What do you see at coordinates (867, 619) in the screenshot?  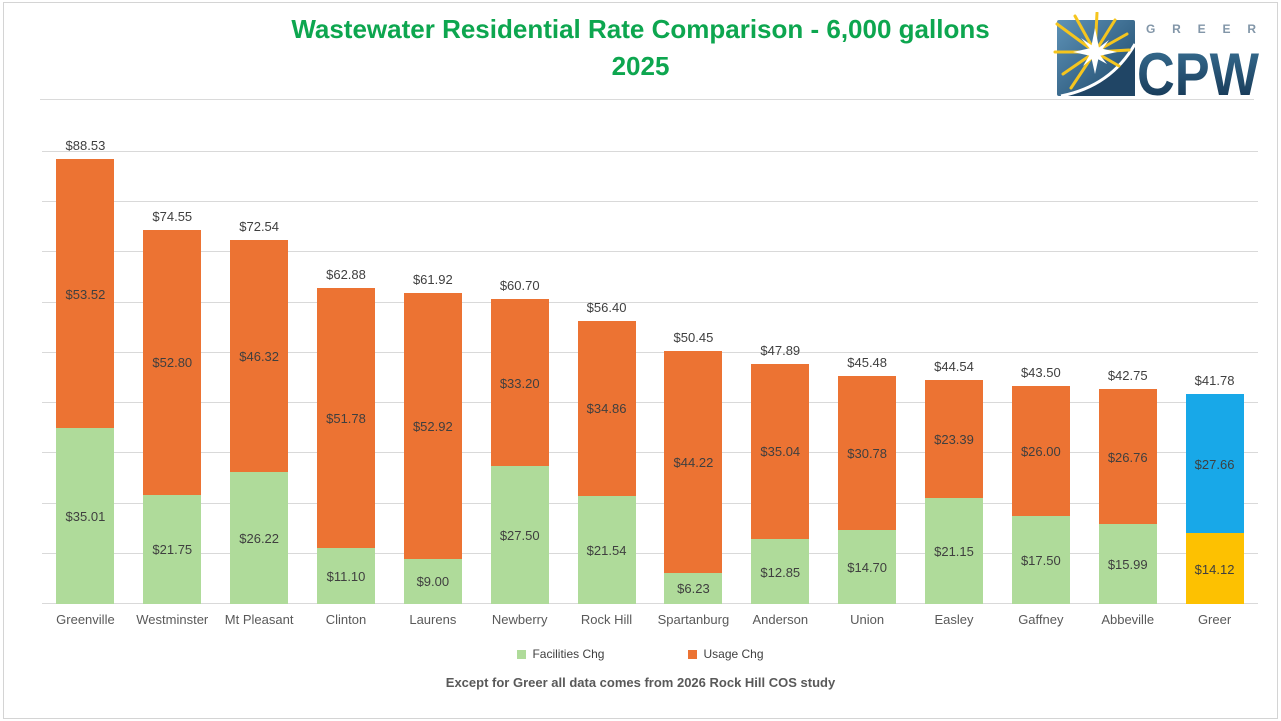 I see `x-axis-label: Union` at bounding box center [867, 619].